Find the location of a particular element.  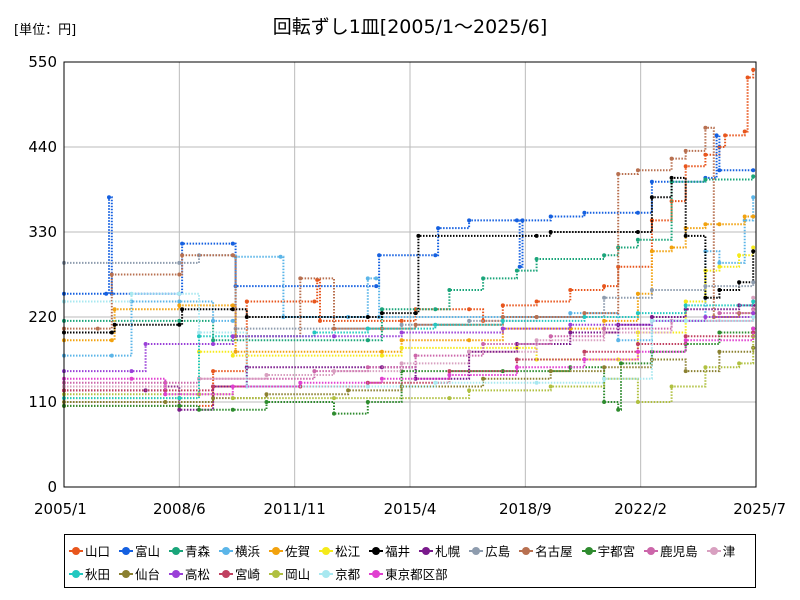

y-tick-label: 440 is located at coordinates (42, 147).